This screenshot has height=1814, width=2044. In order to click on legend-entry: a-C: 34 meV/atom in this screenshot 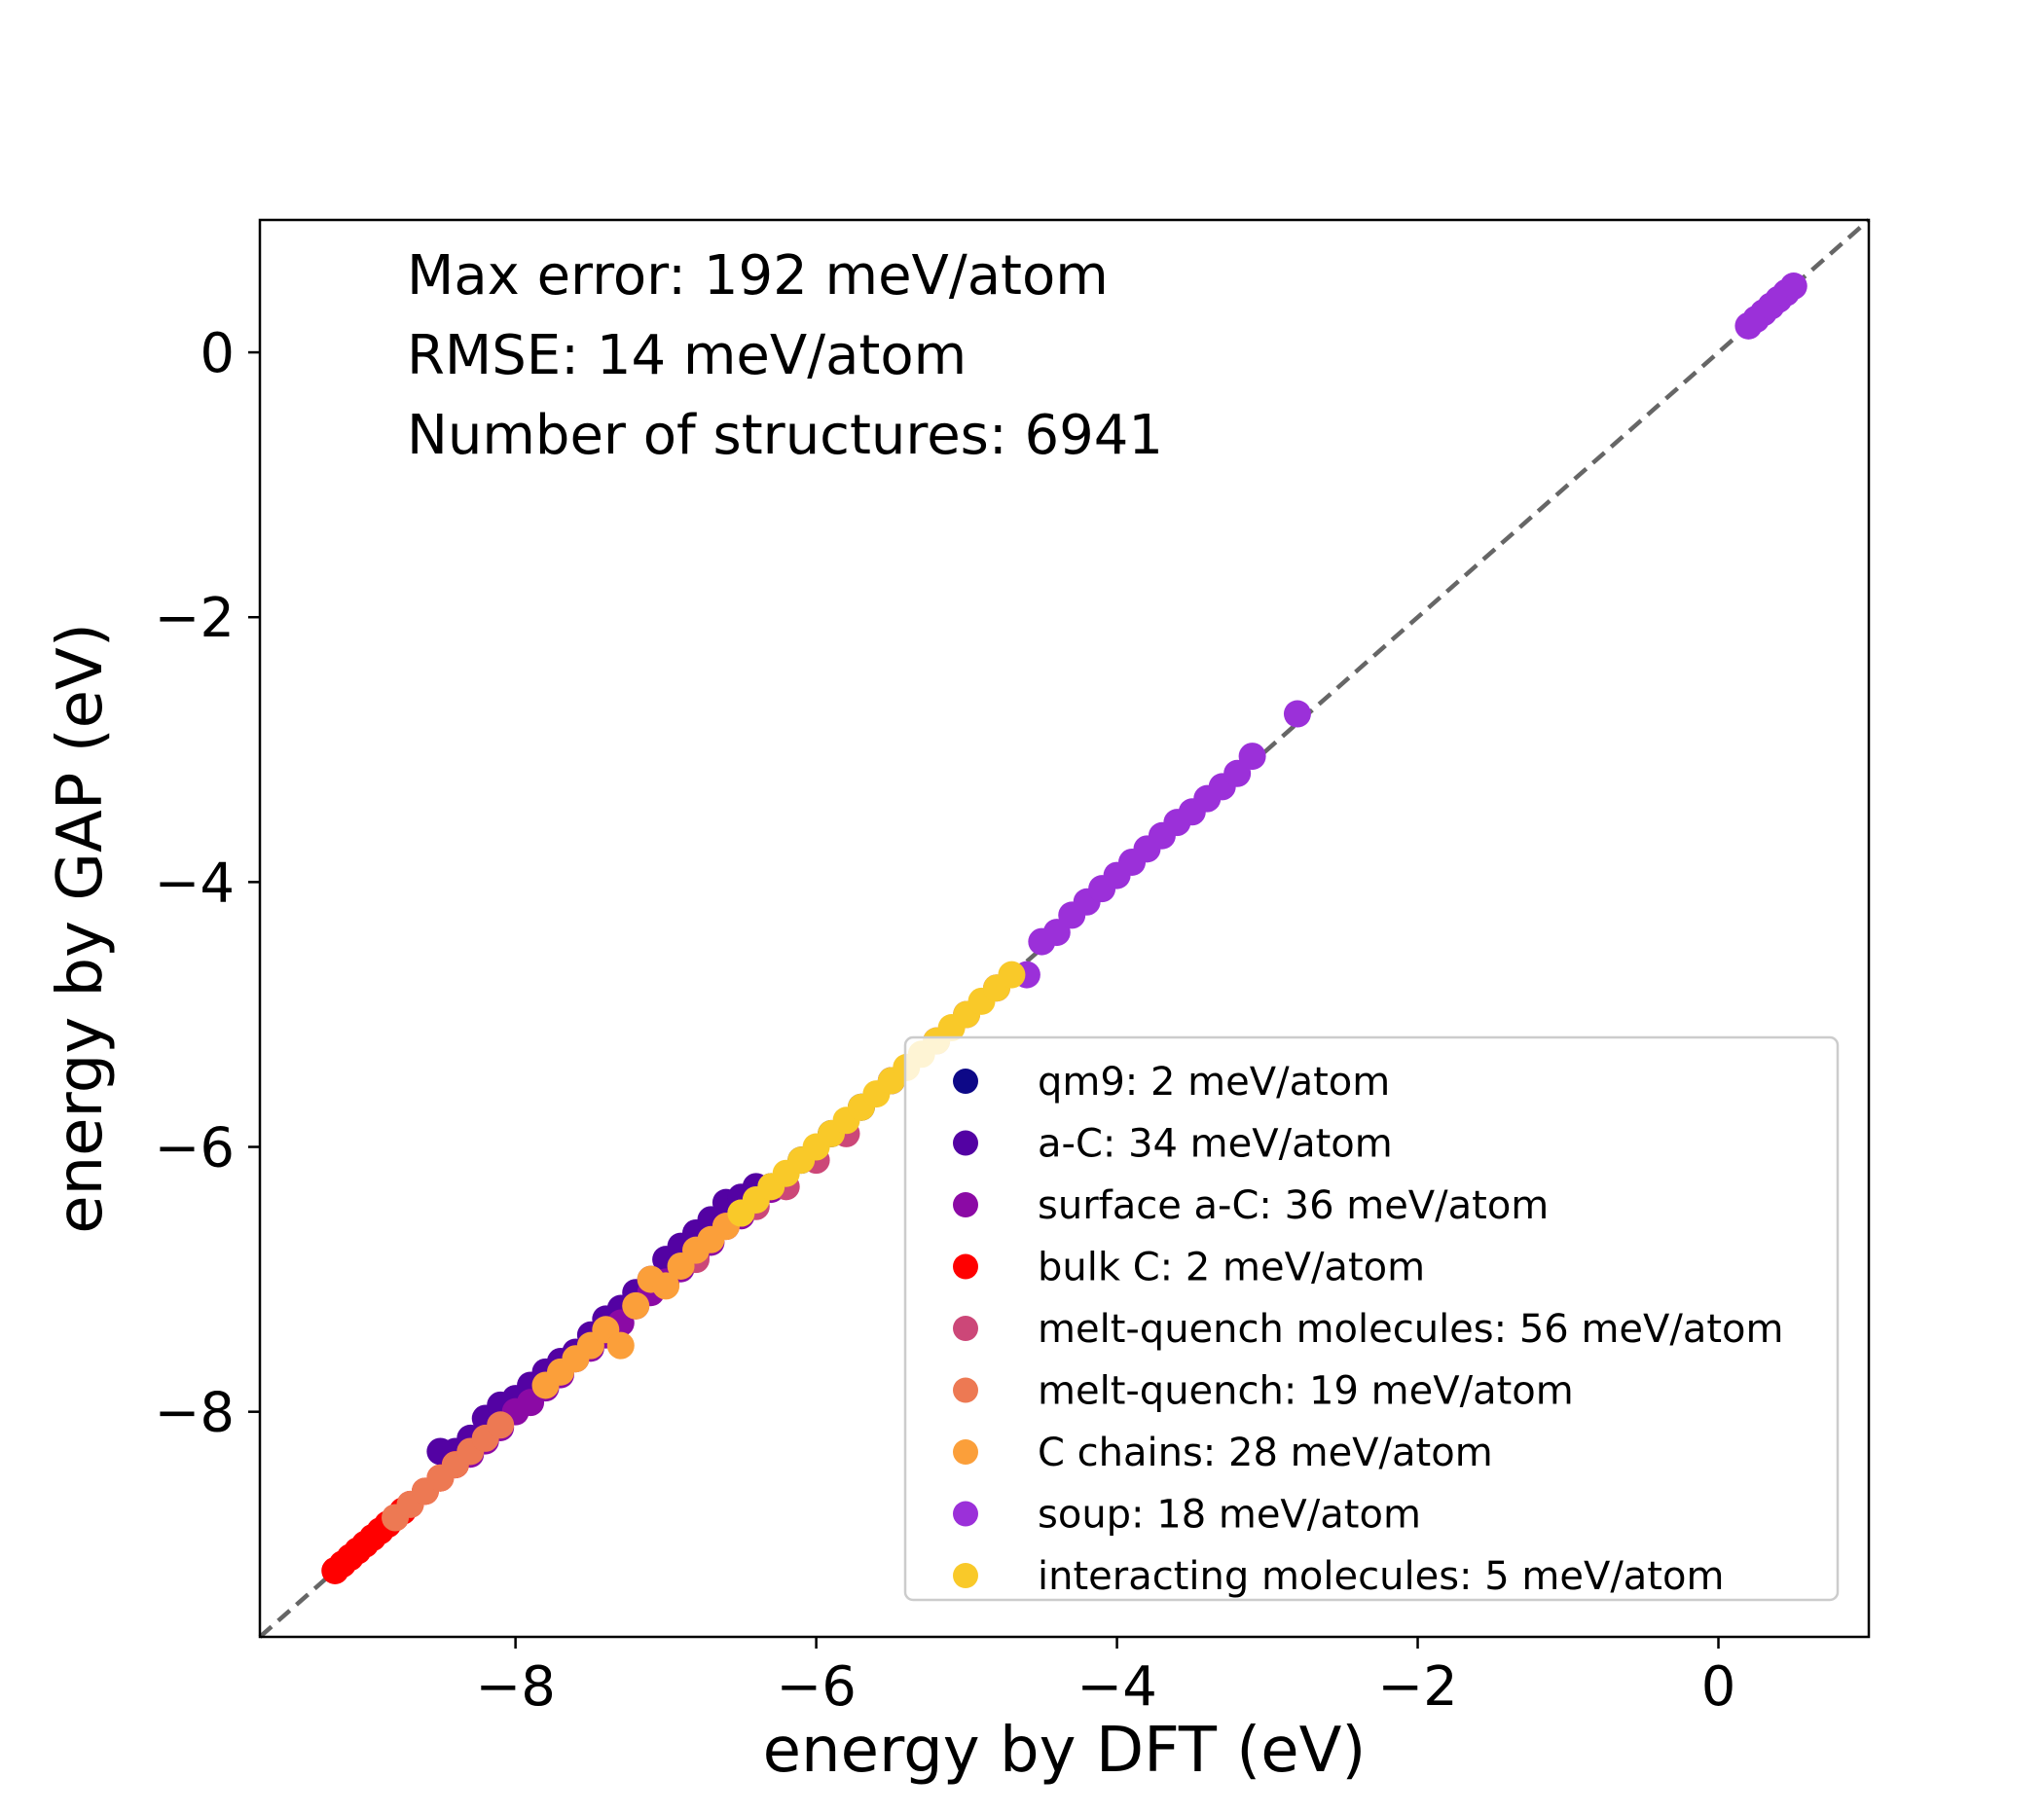, I will do `click(1216, 1144)`.